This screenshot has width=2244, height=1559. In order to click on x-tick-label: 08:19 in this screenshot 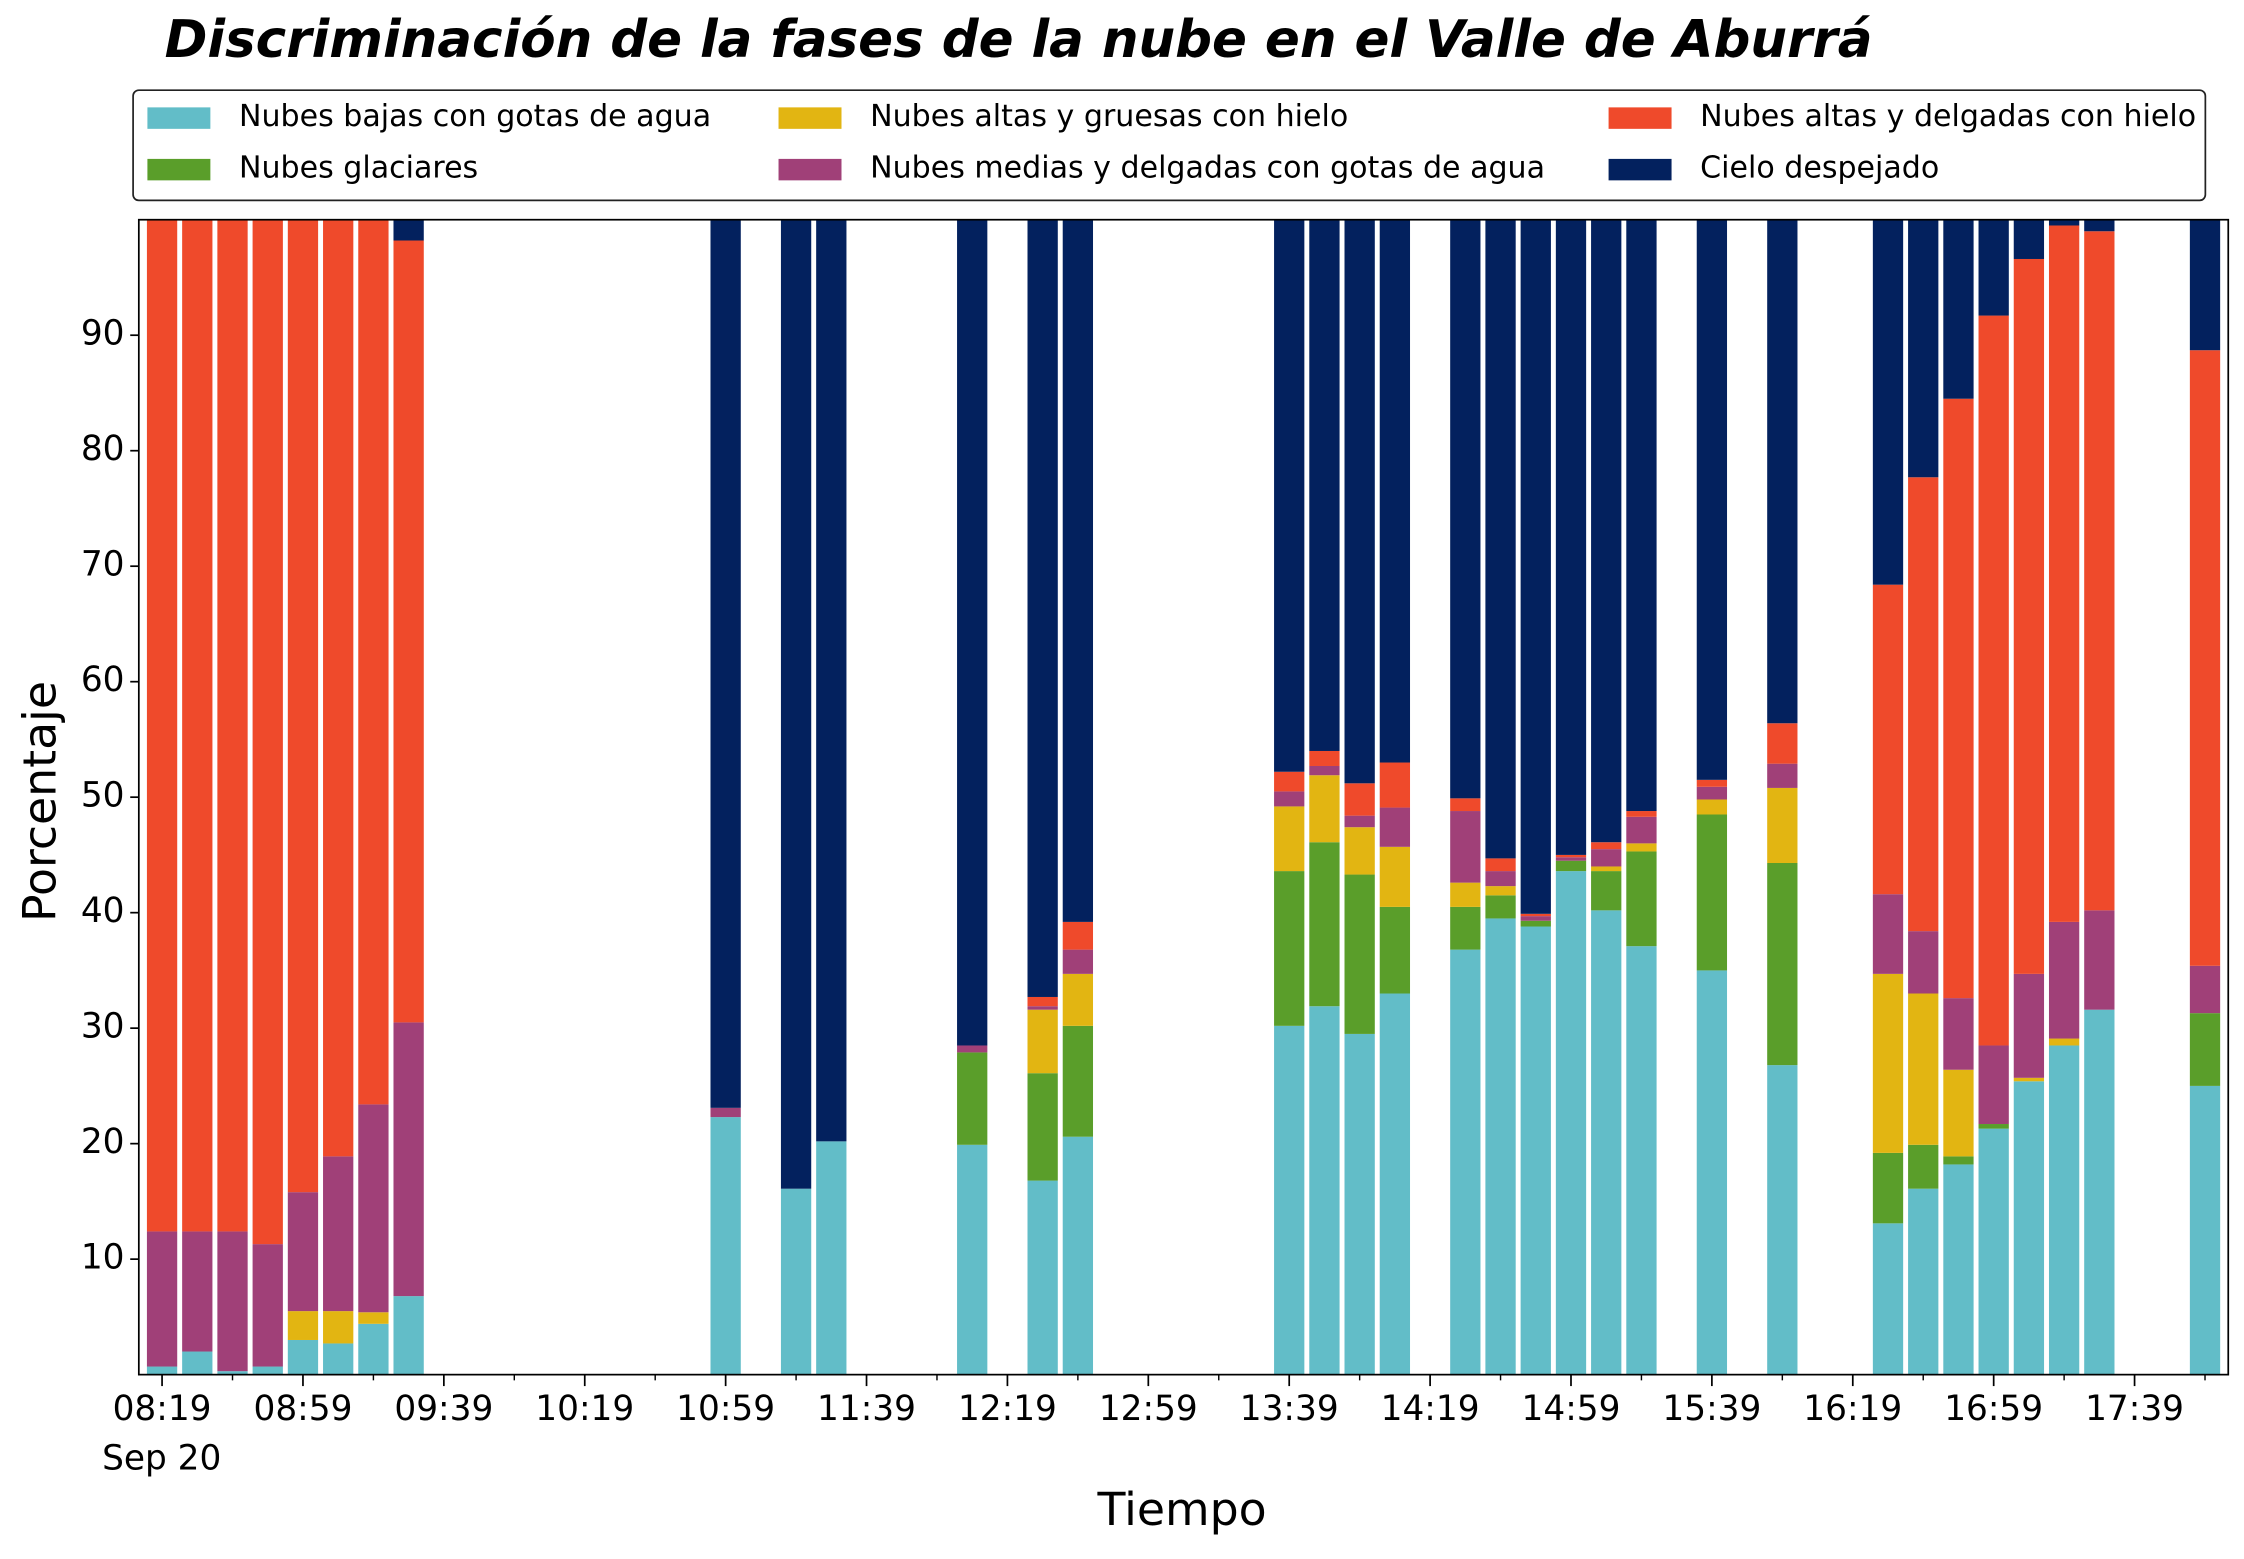, I will do `click(162, 1409)`.